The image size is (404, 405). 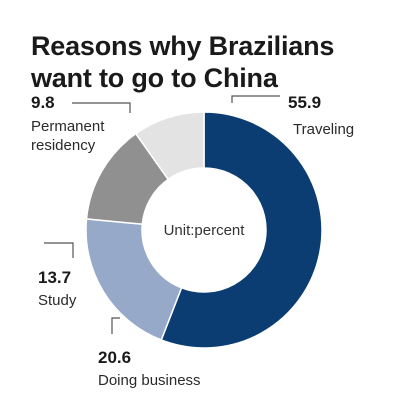 What do you see at coordinates (149, 380) in the screenshot?
I see `category-label-doing-business: Doing business` at bounding box center [149, 380].